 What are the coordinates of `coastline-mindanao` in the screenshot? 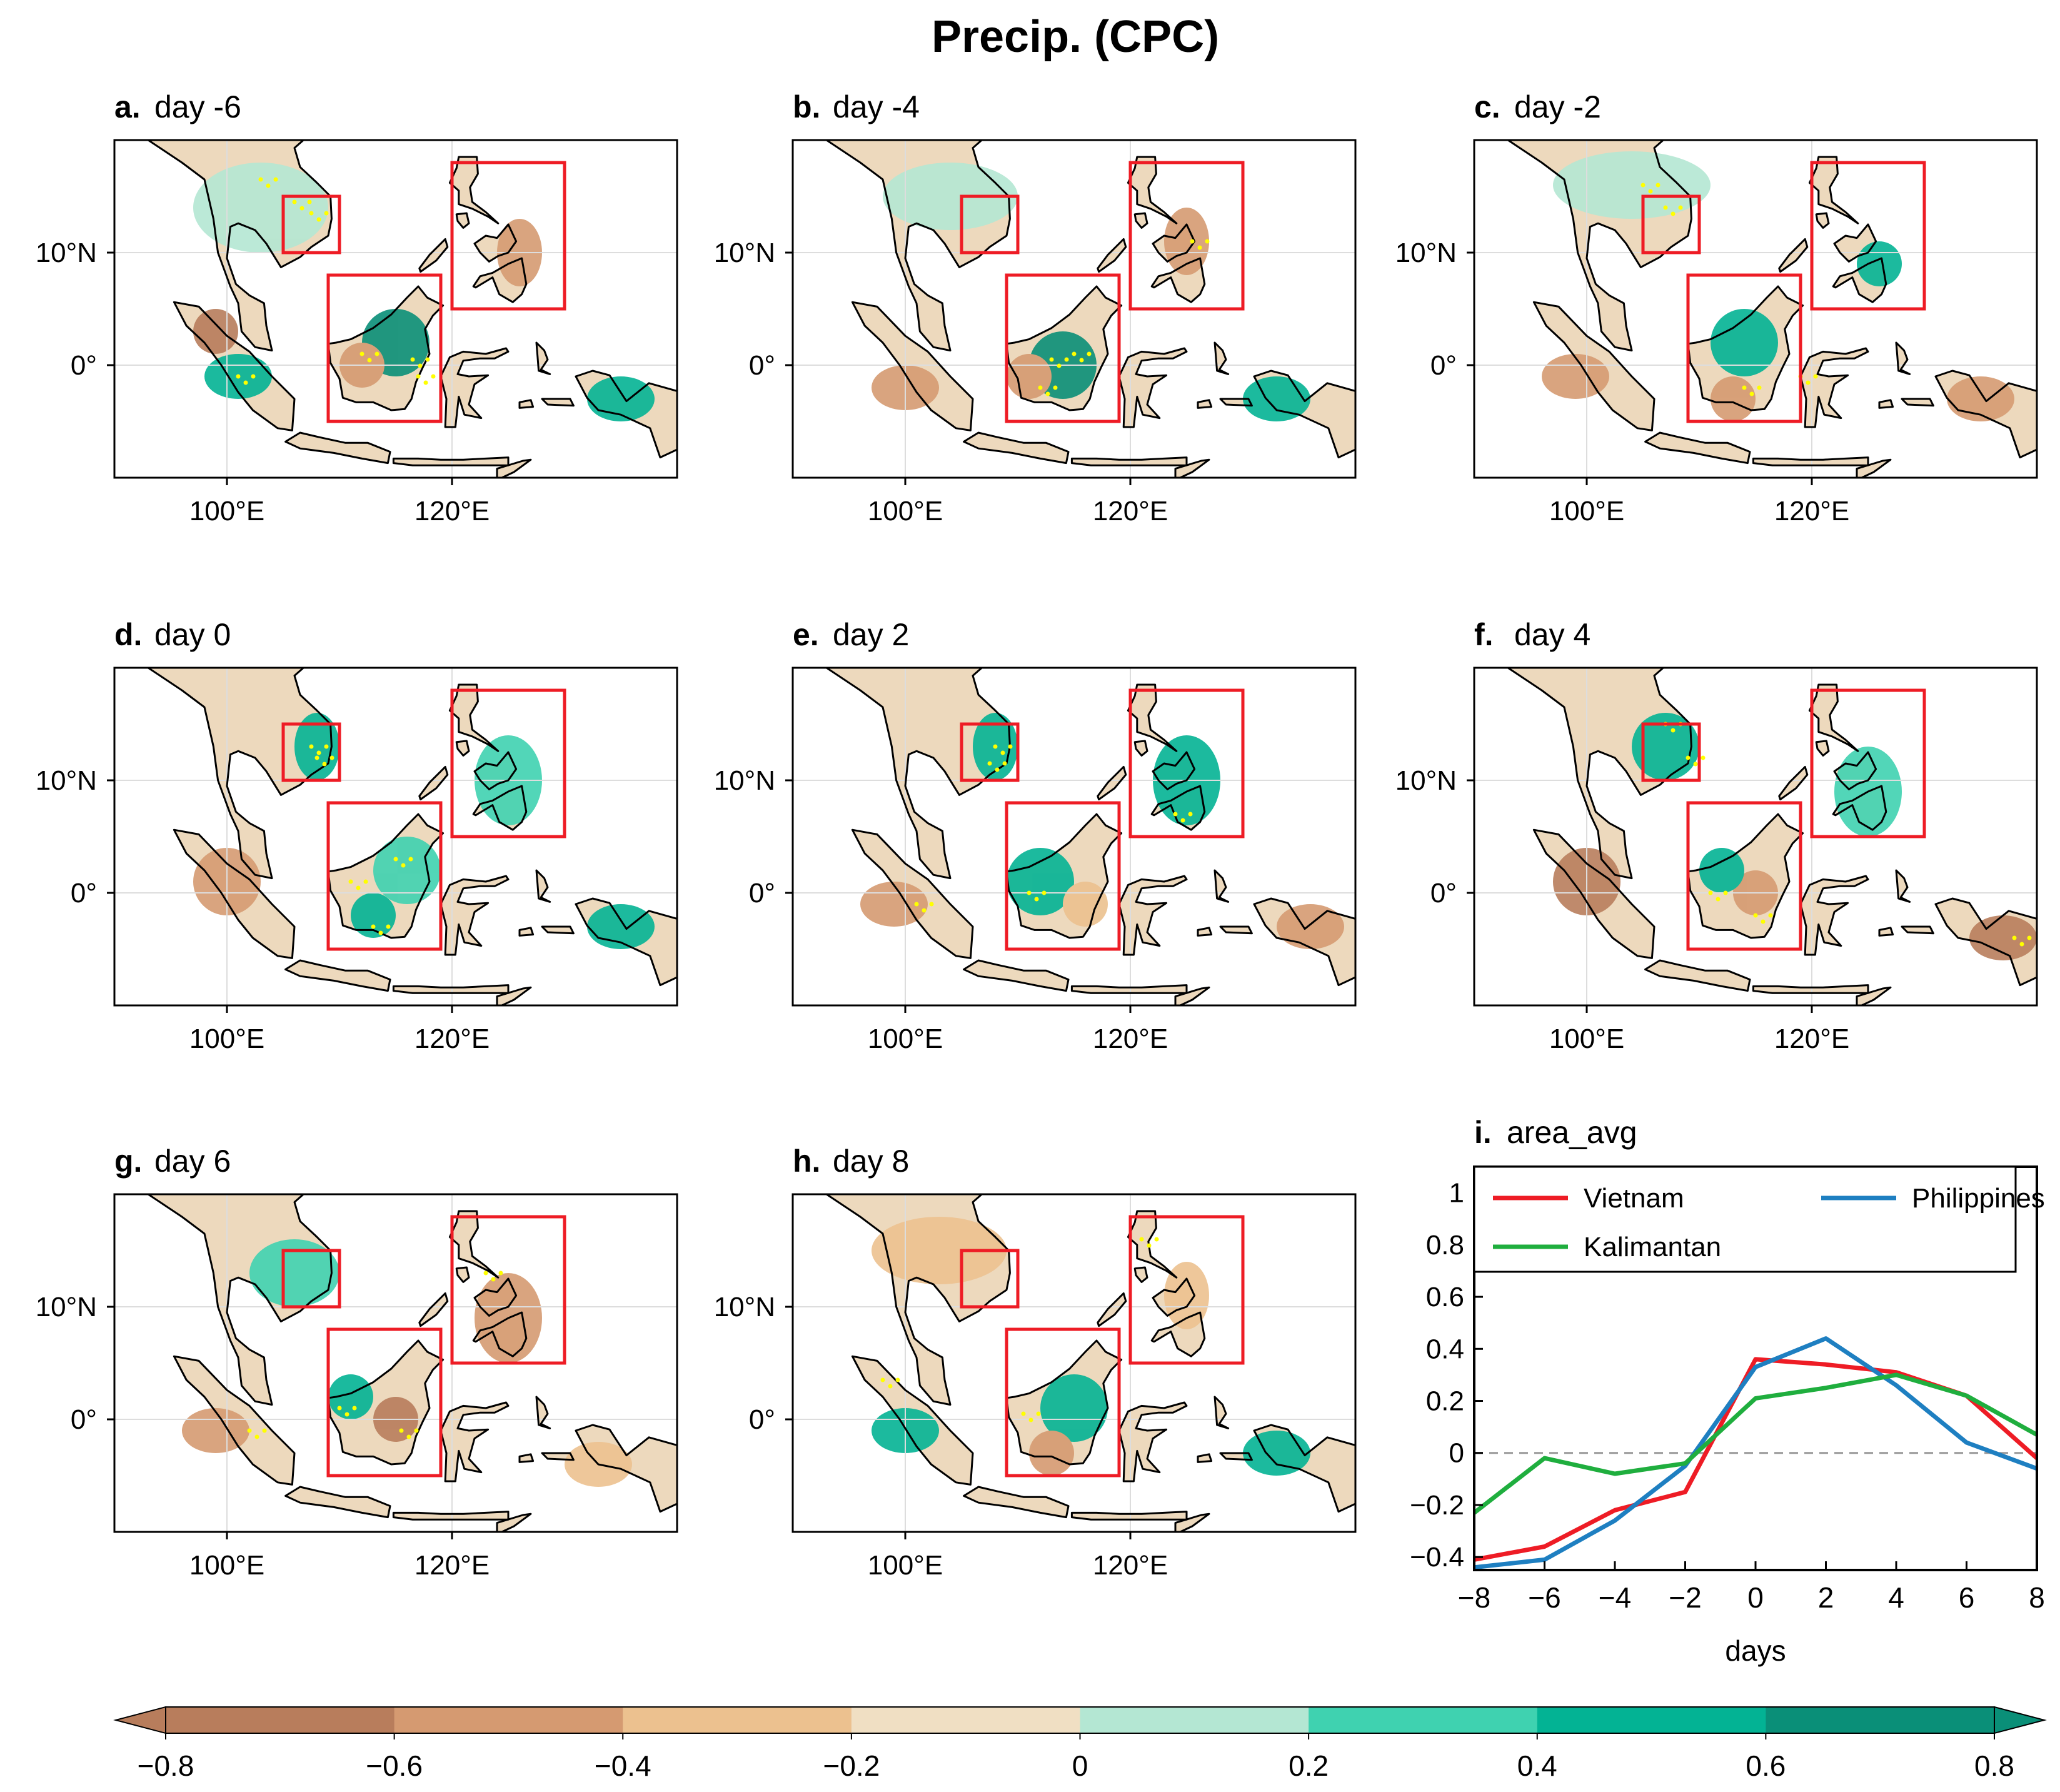 It's located at (1178, 1334).